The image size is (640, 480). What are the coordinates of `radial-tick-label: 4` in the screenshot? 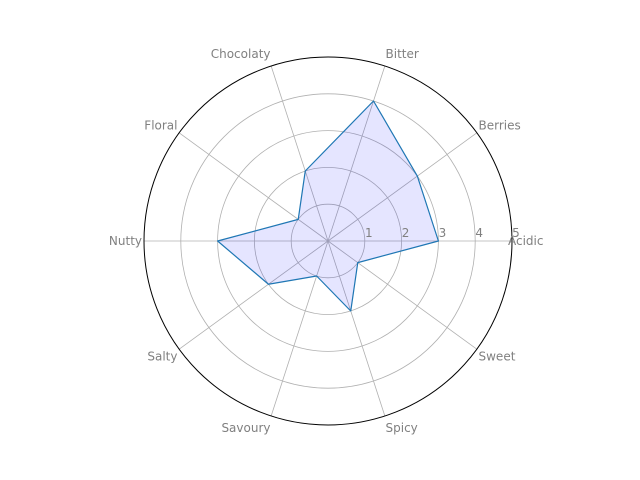 It's located at (479, 233).